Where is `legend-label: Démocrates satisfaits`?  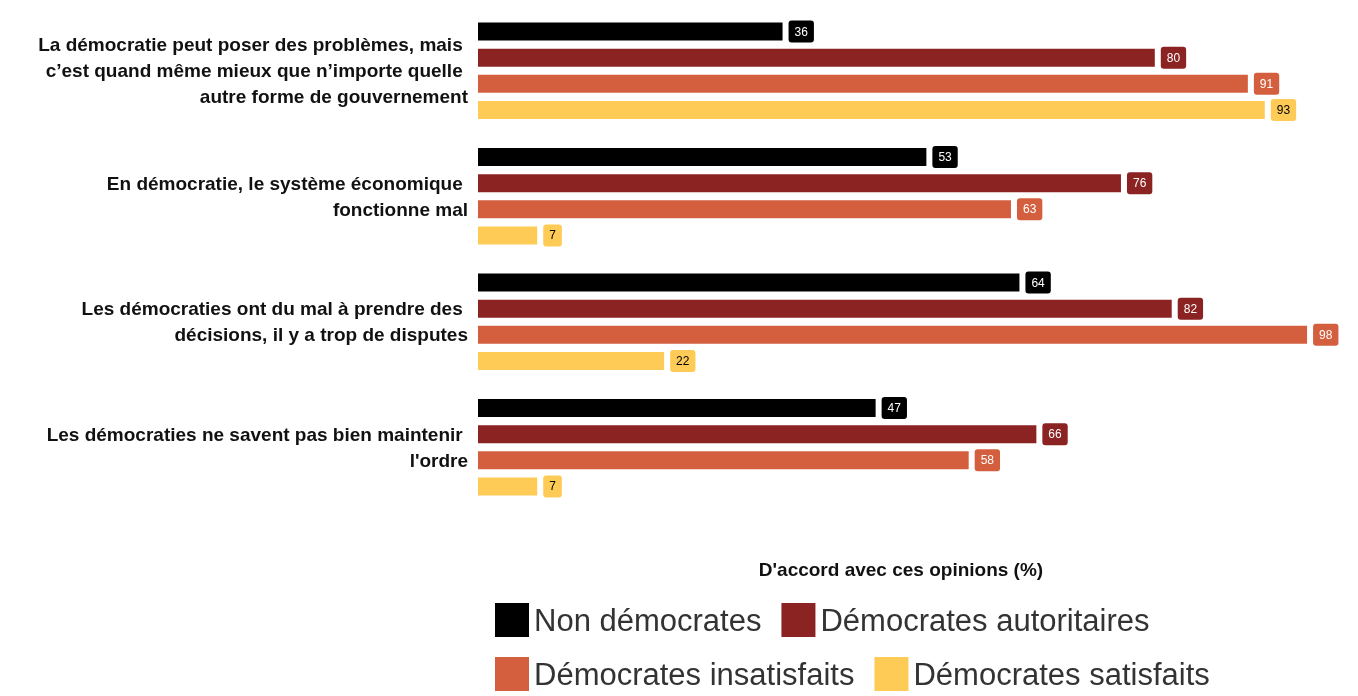
legend-label: Démocrates satisfaits is located at coordinates (1061, 674).